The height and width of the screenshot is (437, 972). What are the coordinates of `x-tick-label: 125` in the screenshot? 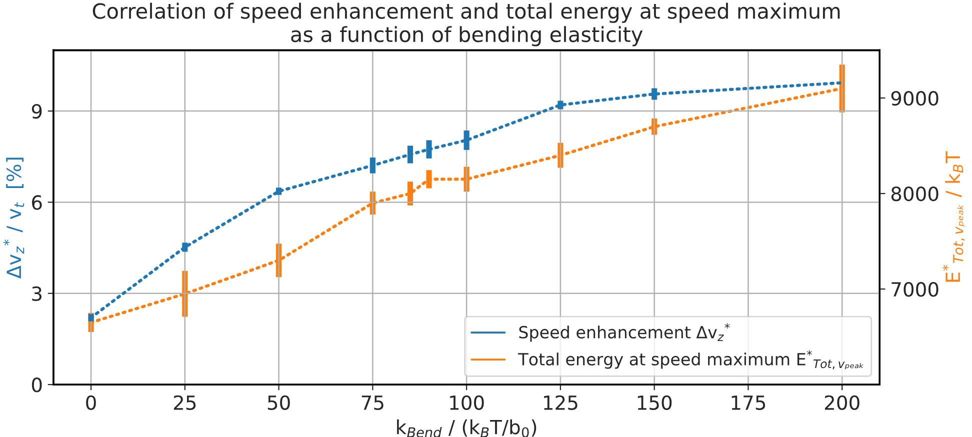 It's located at (561, 402).